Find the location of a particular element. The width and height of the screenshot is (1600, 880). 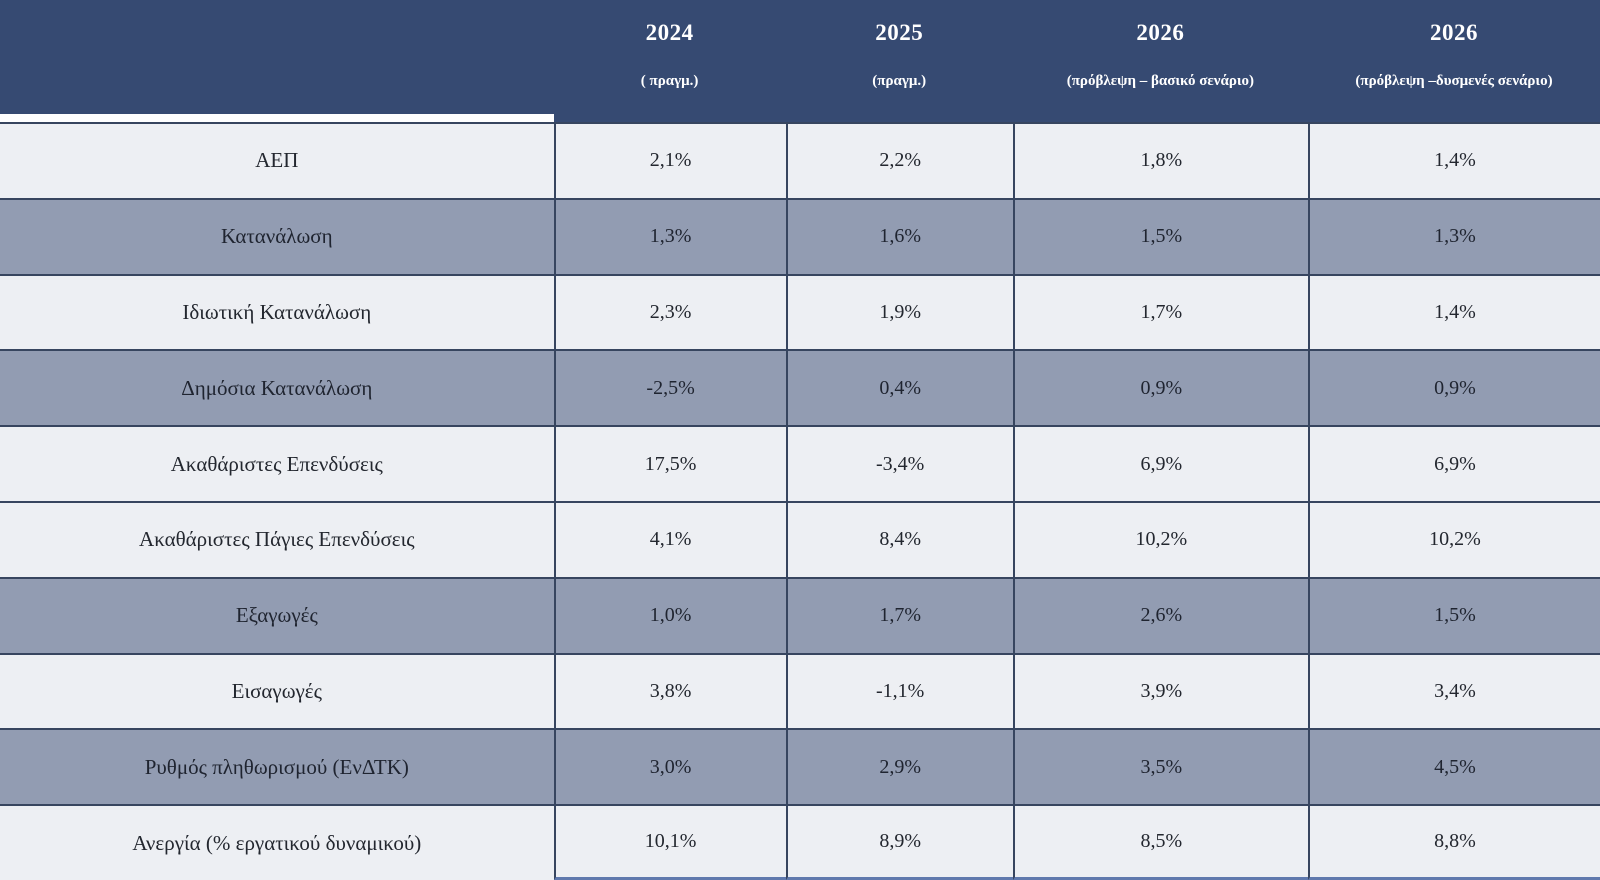

value-cell: -3,4% is located at coordinates (899, 463).